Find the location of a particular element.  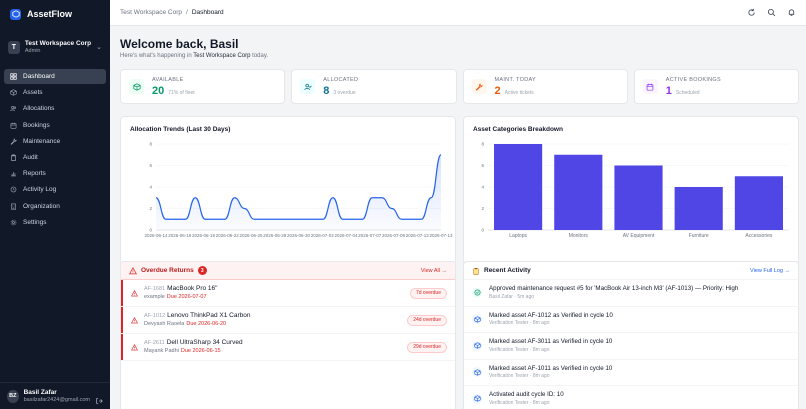

stat-card-allocated: Allocated 8 3 overdue is located at coordinates (374, 86).